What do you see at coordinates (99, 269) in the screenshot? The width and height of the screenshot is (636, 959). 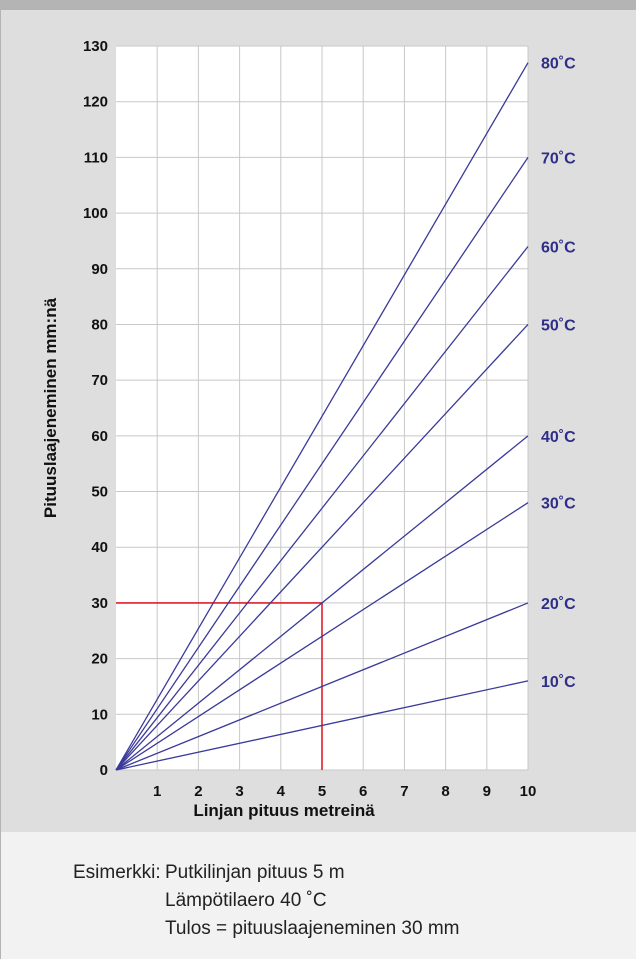 I see `y-tick-label: 90` at bounding box center [99, 269].